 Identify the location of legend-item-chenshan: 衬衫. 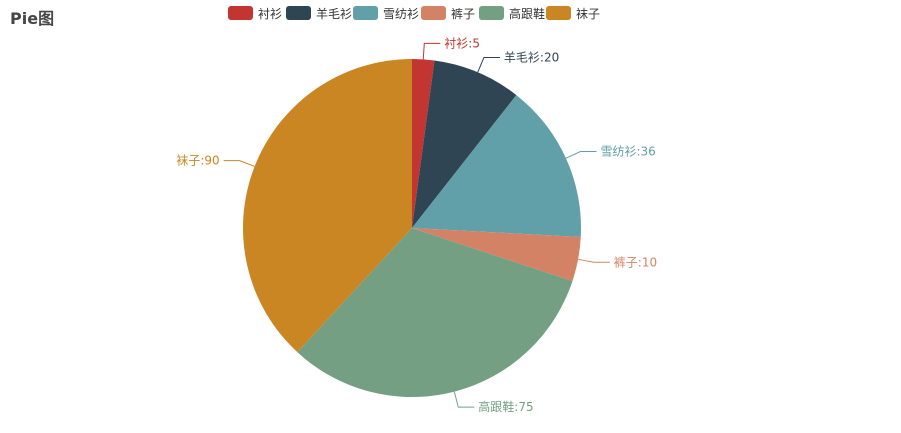
(255, 13).